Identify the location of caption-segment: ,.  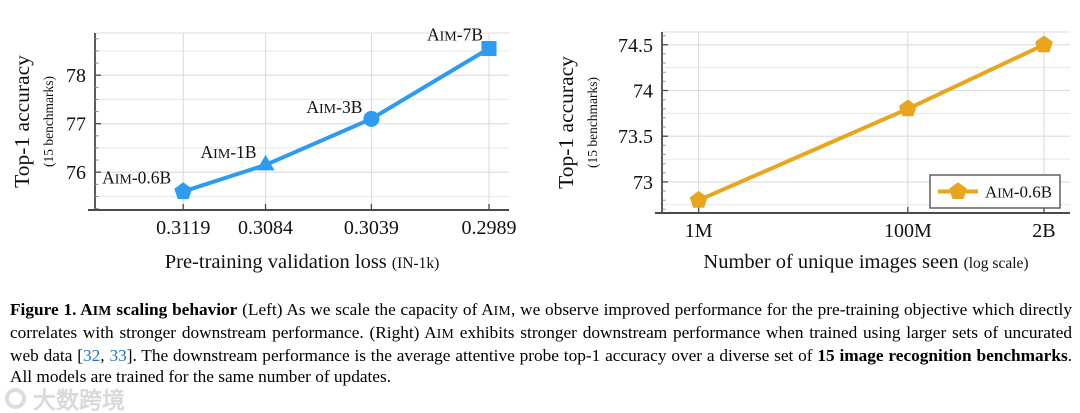
(105, 355).